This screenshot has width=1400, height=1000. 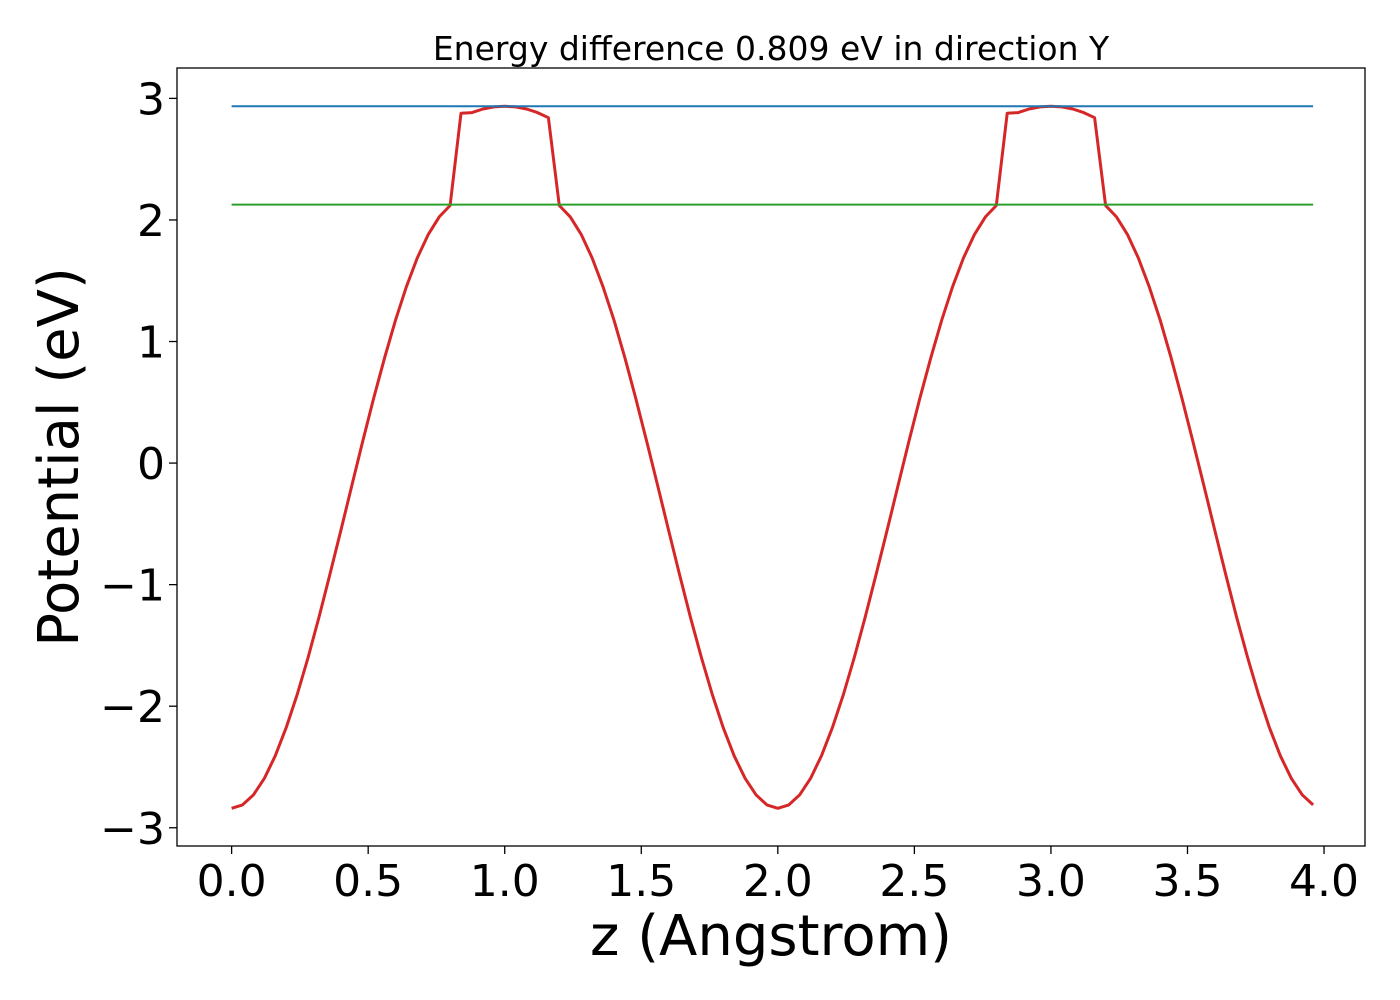 What do you see at coordinates (232, 881) in the screenshot?
I see `x-tick-label: 0.0` at bounding box center [232, 881].